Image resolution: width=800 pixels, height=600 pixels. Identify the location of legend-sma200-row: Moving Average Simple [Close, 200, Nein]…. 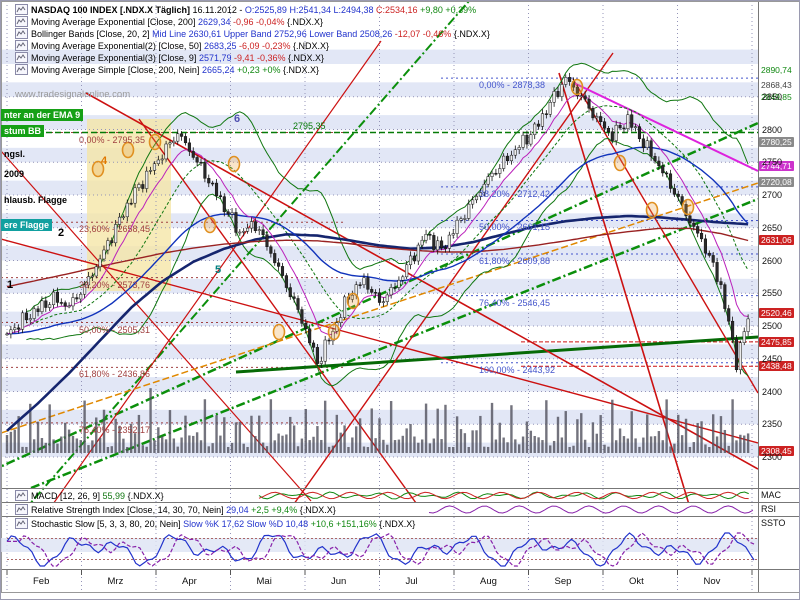
(167, 70).